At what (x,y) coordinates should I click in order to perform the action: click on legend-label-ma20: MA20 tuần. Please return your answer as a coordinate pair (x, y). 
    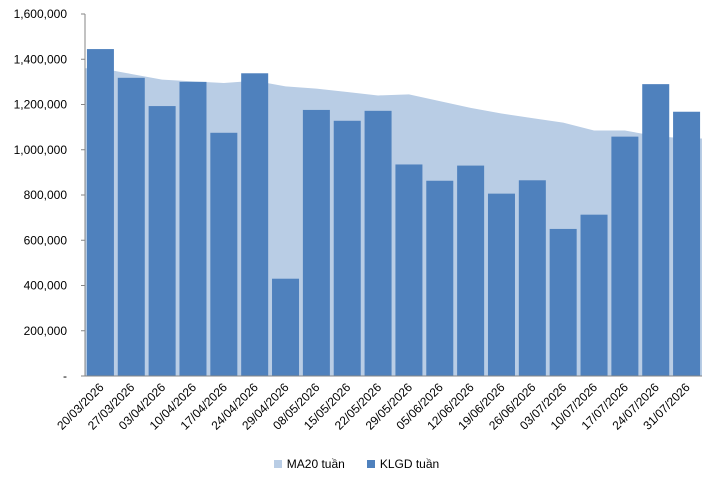
    Looking at the image, I should click on (315, 464).